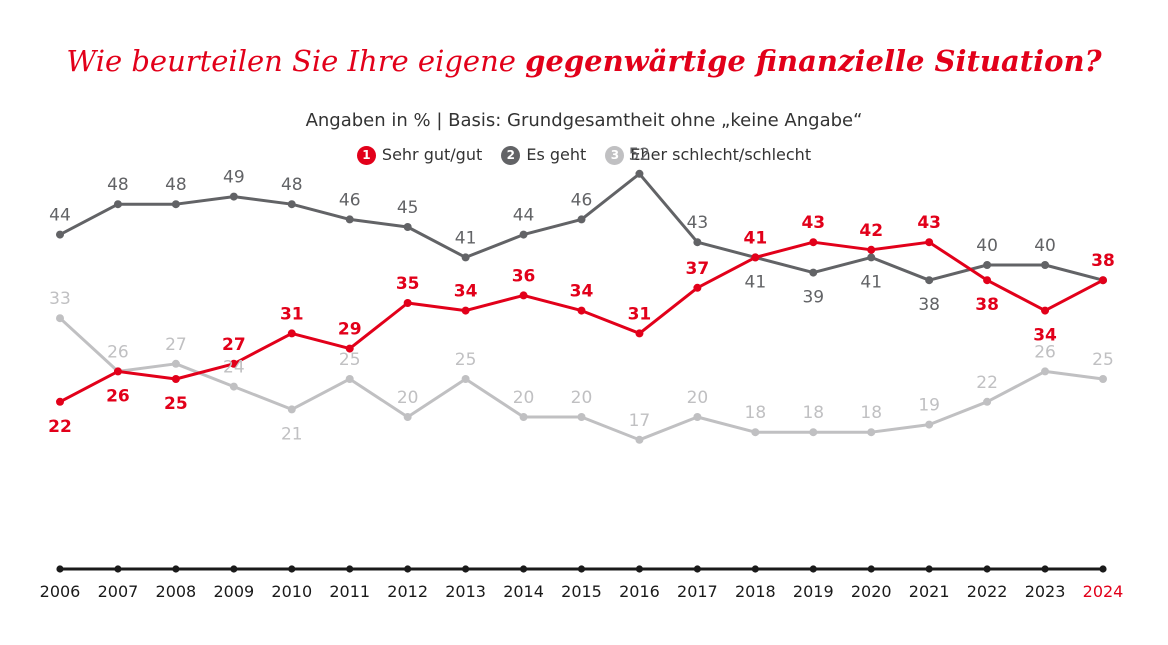 The height and width of the screenshot is (645, 1168). What do you see at coordinates (291, 591) in the screenshot?
I see `x-tick-label: 2010` at bounding box center [291, 591].